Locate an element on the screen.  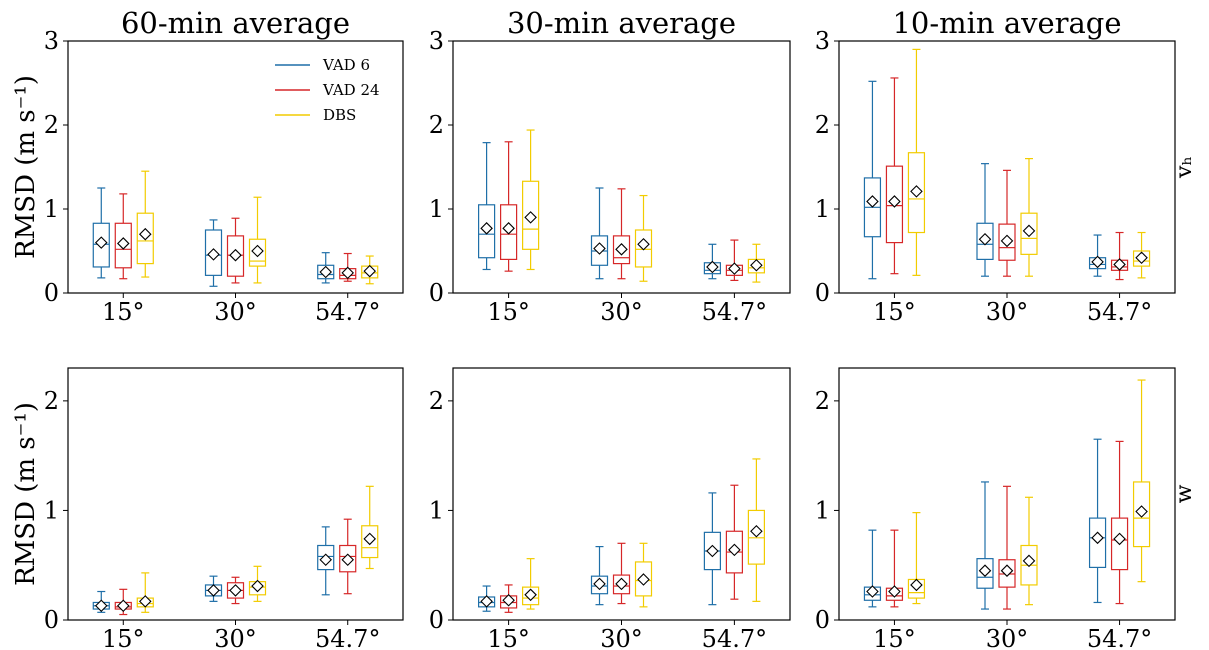
panel-w-1: 0 1 2 15° 30° 54.7° RMSD (m s⁻¹) is located at coordinates (207, 508).